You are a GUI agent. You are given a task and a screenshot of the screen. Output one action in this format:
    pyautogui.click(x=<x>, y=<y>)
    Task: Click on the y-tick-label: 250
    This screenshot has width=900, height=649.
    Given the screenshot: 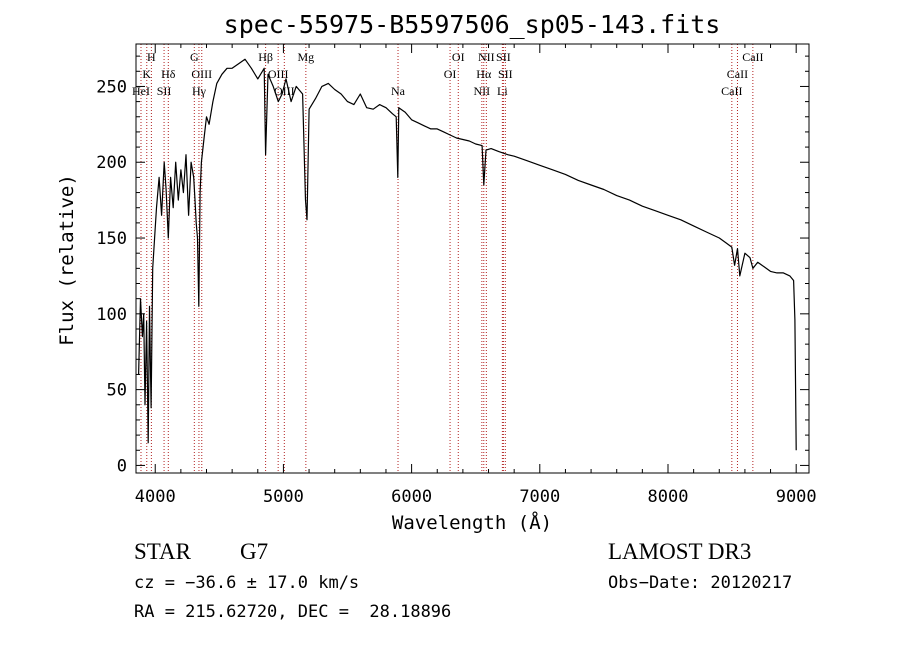 What is the action you would take?
    pyautogui.click(x=111, y=87)
    